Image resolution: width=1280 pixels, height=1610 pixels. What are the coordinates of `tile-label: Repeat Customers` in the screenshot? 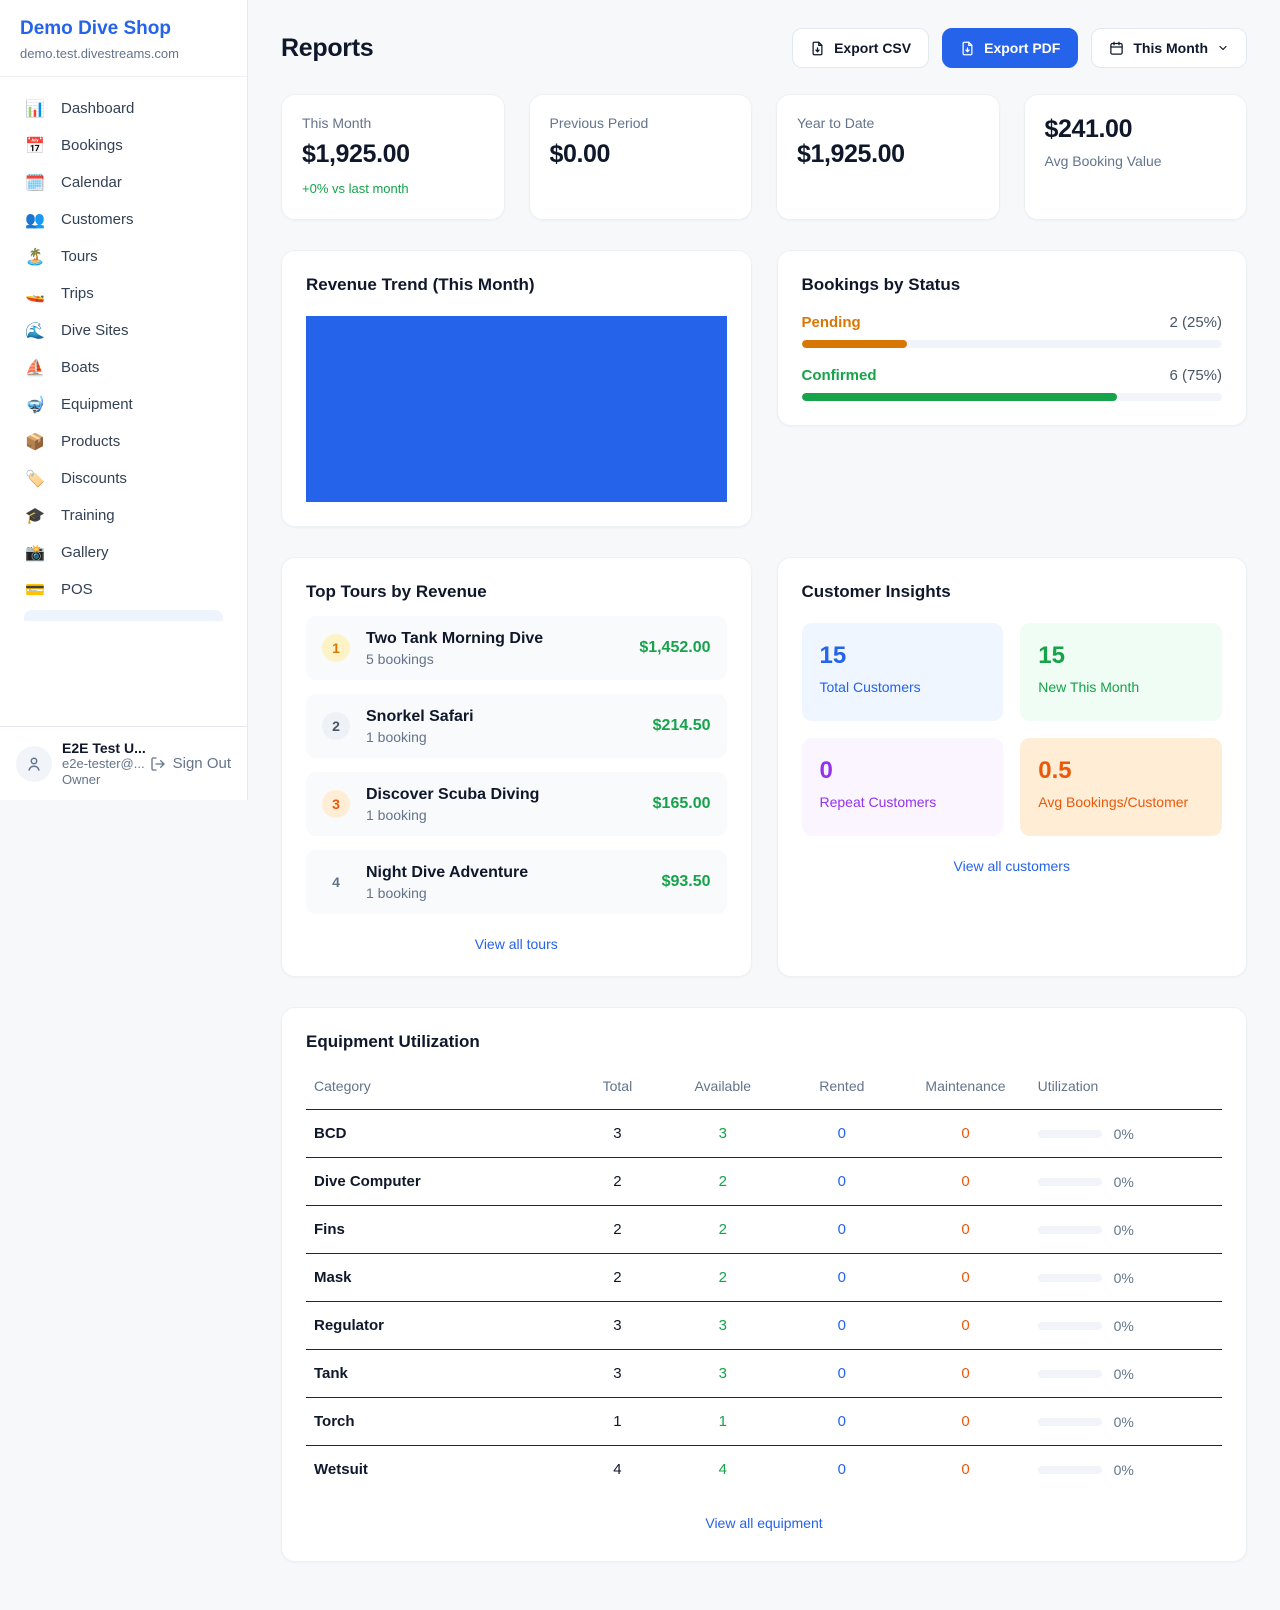 It's located at (878, 802).